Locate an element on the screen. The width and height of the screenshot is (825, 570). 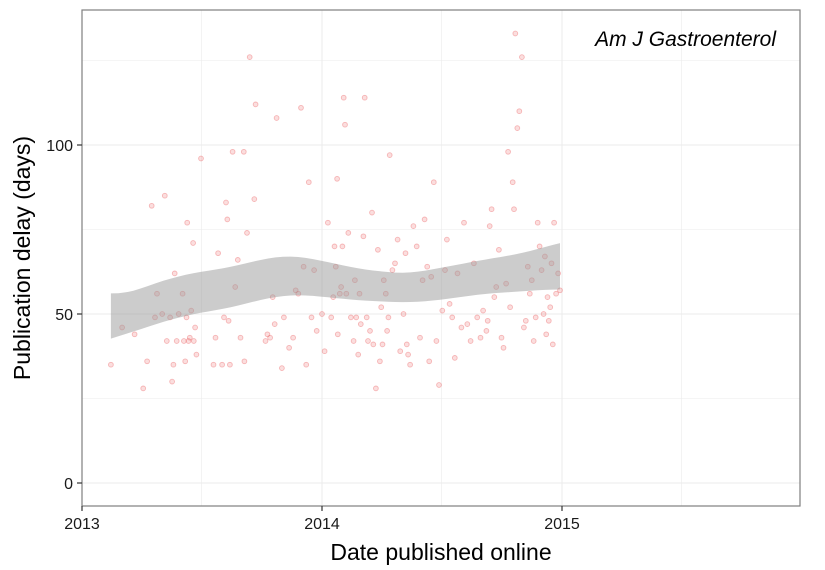
x-tick-label: 2015 is located at coordinates (562, 524).